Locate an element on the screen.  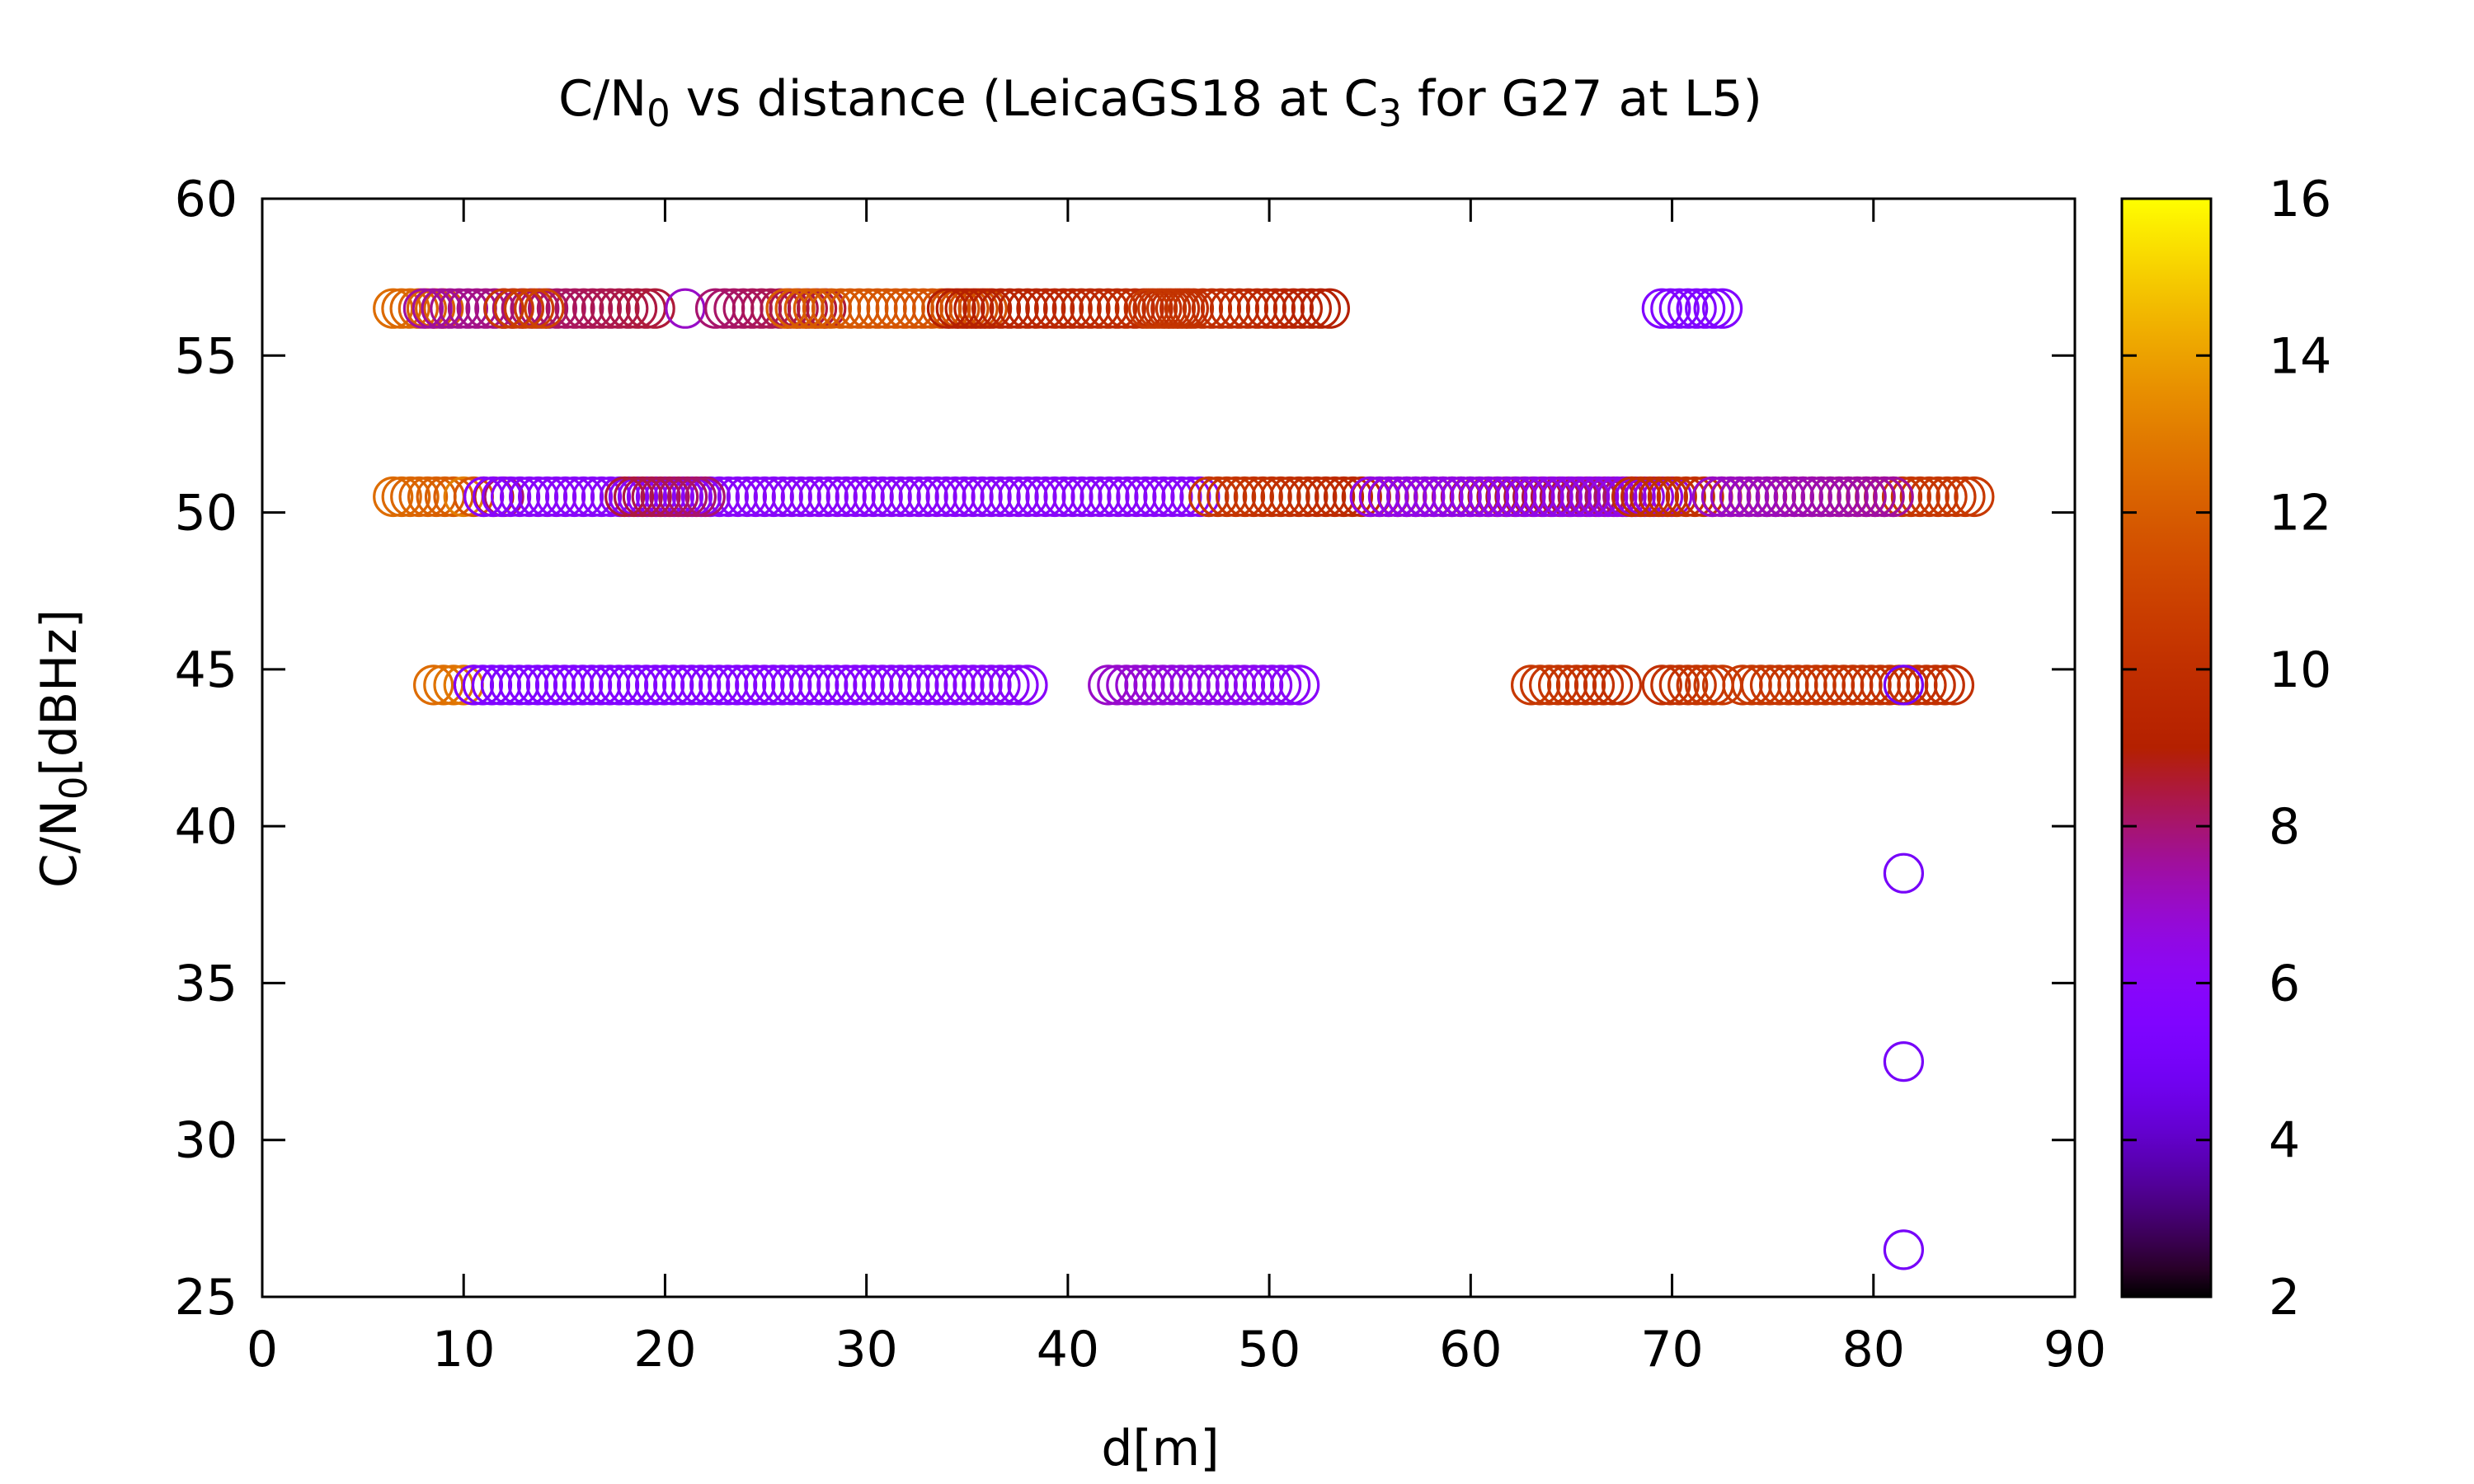
x-tick-label: 20 is located at coordinates (664, 1349).